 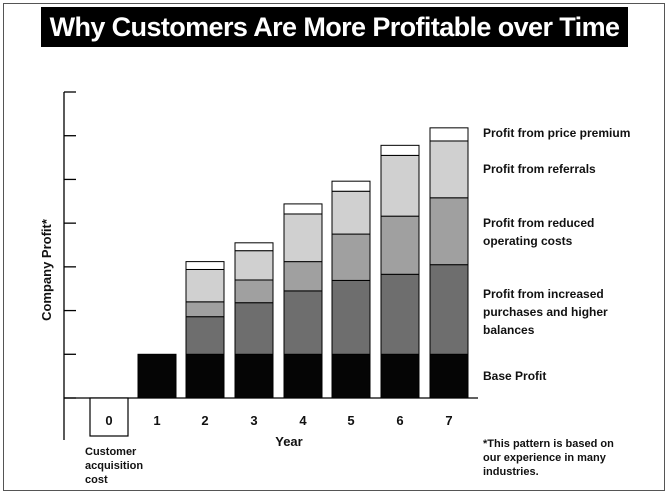 I want to click on x-tick-label: 6, so click(x=399, y=420).